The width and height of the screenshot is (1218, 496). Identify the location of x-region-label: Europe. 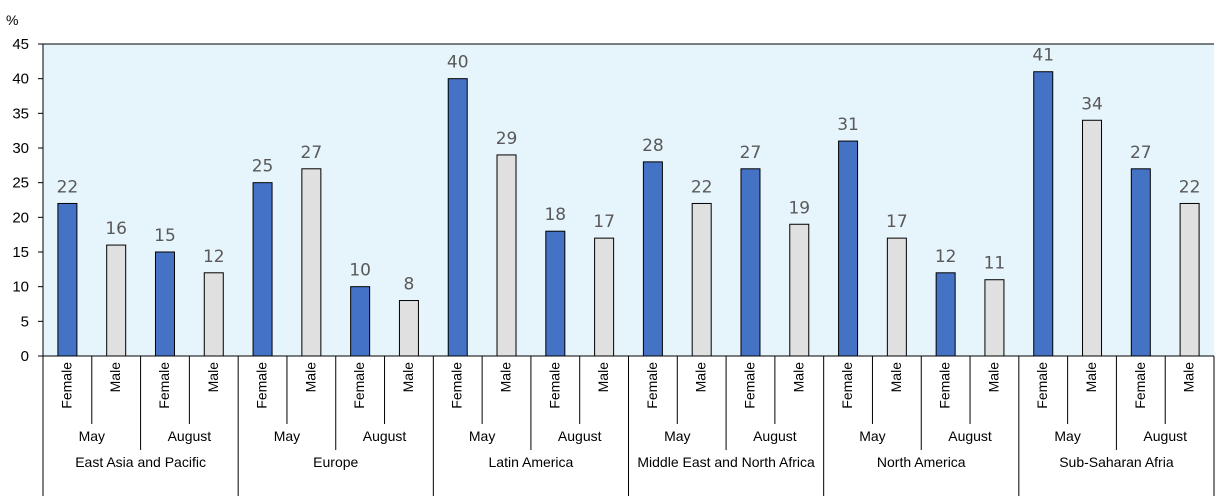
(335, 462).